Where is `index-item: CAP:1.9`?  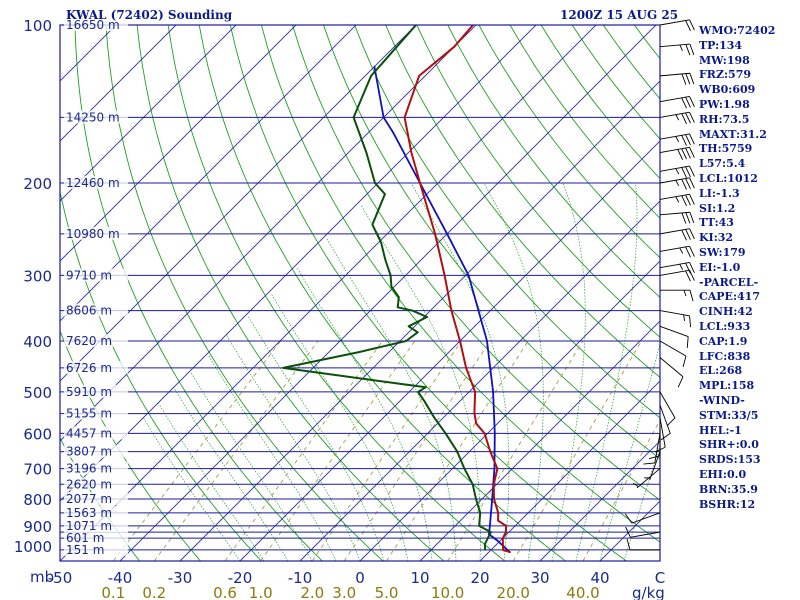
index-item: CAP:1.9 is located at coordinates (723, 341).